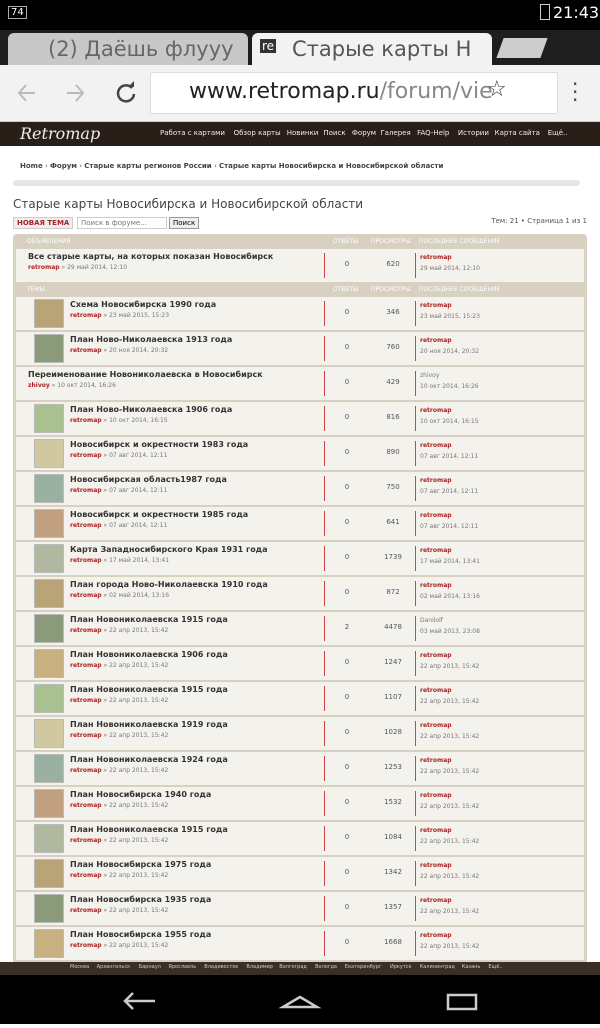  Describe the element at coordinates (141, 934) in the screenshot. I see `topic-title: План Новосибирска 1955 года` at that location.